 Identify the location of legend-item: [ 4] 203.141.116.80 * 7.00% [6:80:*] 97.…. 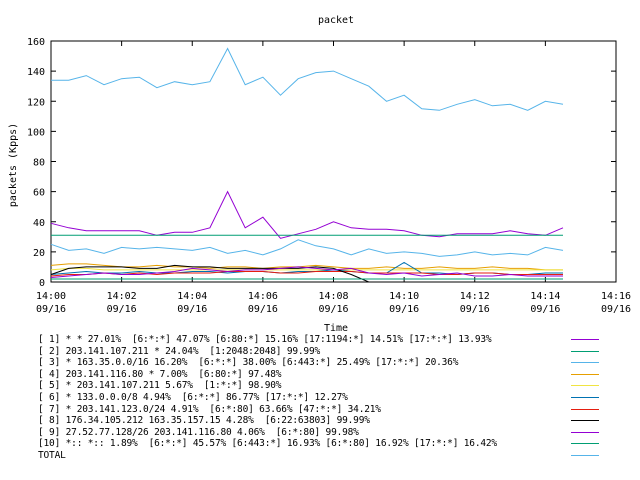
(320, 374).